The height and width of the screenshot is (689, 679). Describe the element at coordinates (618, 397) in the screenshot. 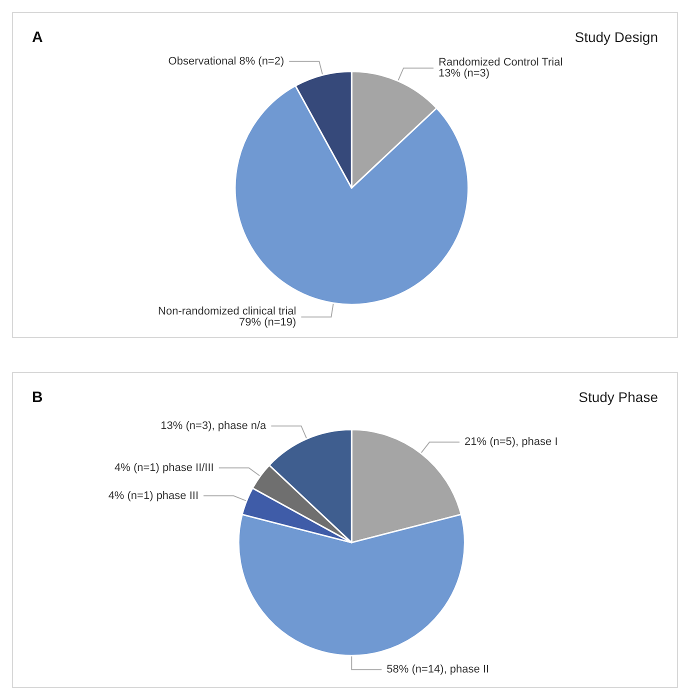

I see `text: Study Phase` at that location.